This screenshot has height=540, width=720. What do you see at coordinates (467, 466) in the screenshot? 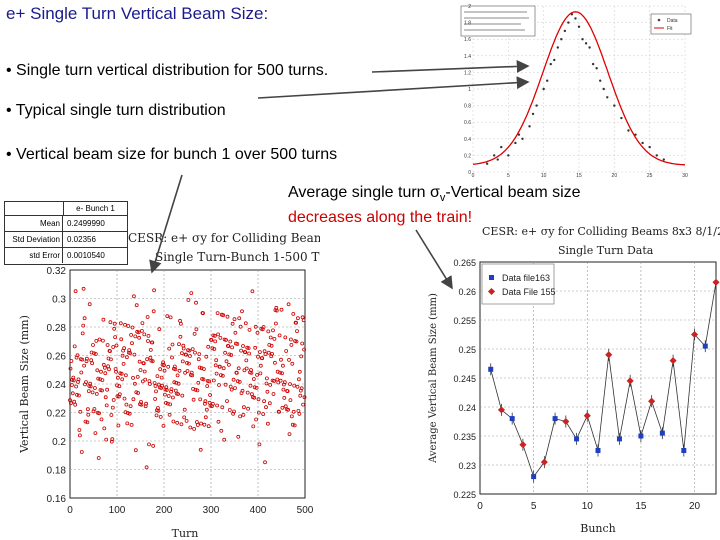
I see `c2-y-tick: 0.23` at bounding box center [467, 466].